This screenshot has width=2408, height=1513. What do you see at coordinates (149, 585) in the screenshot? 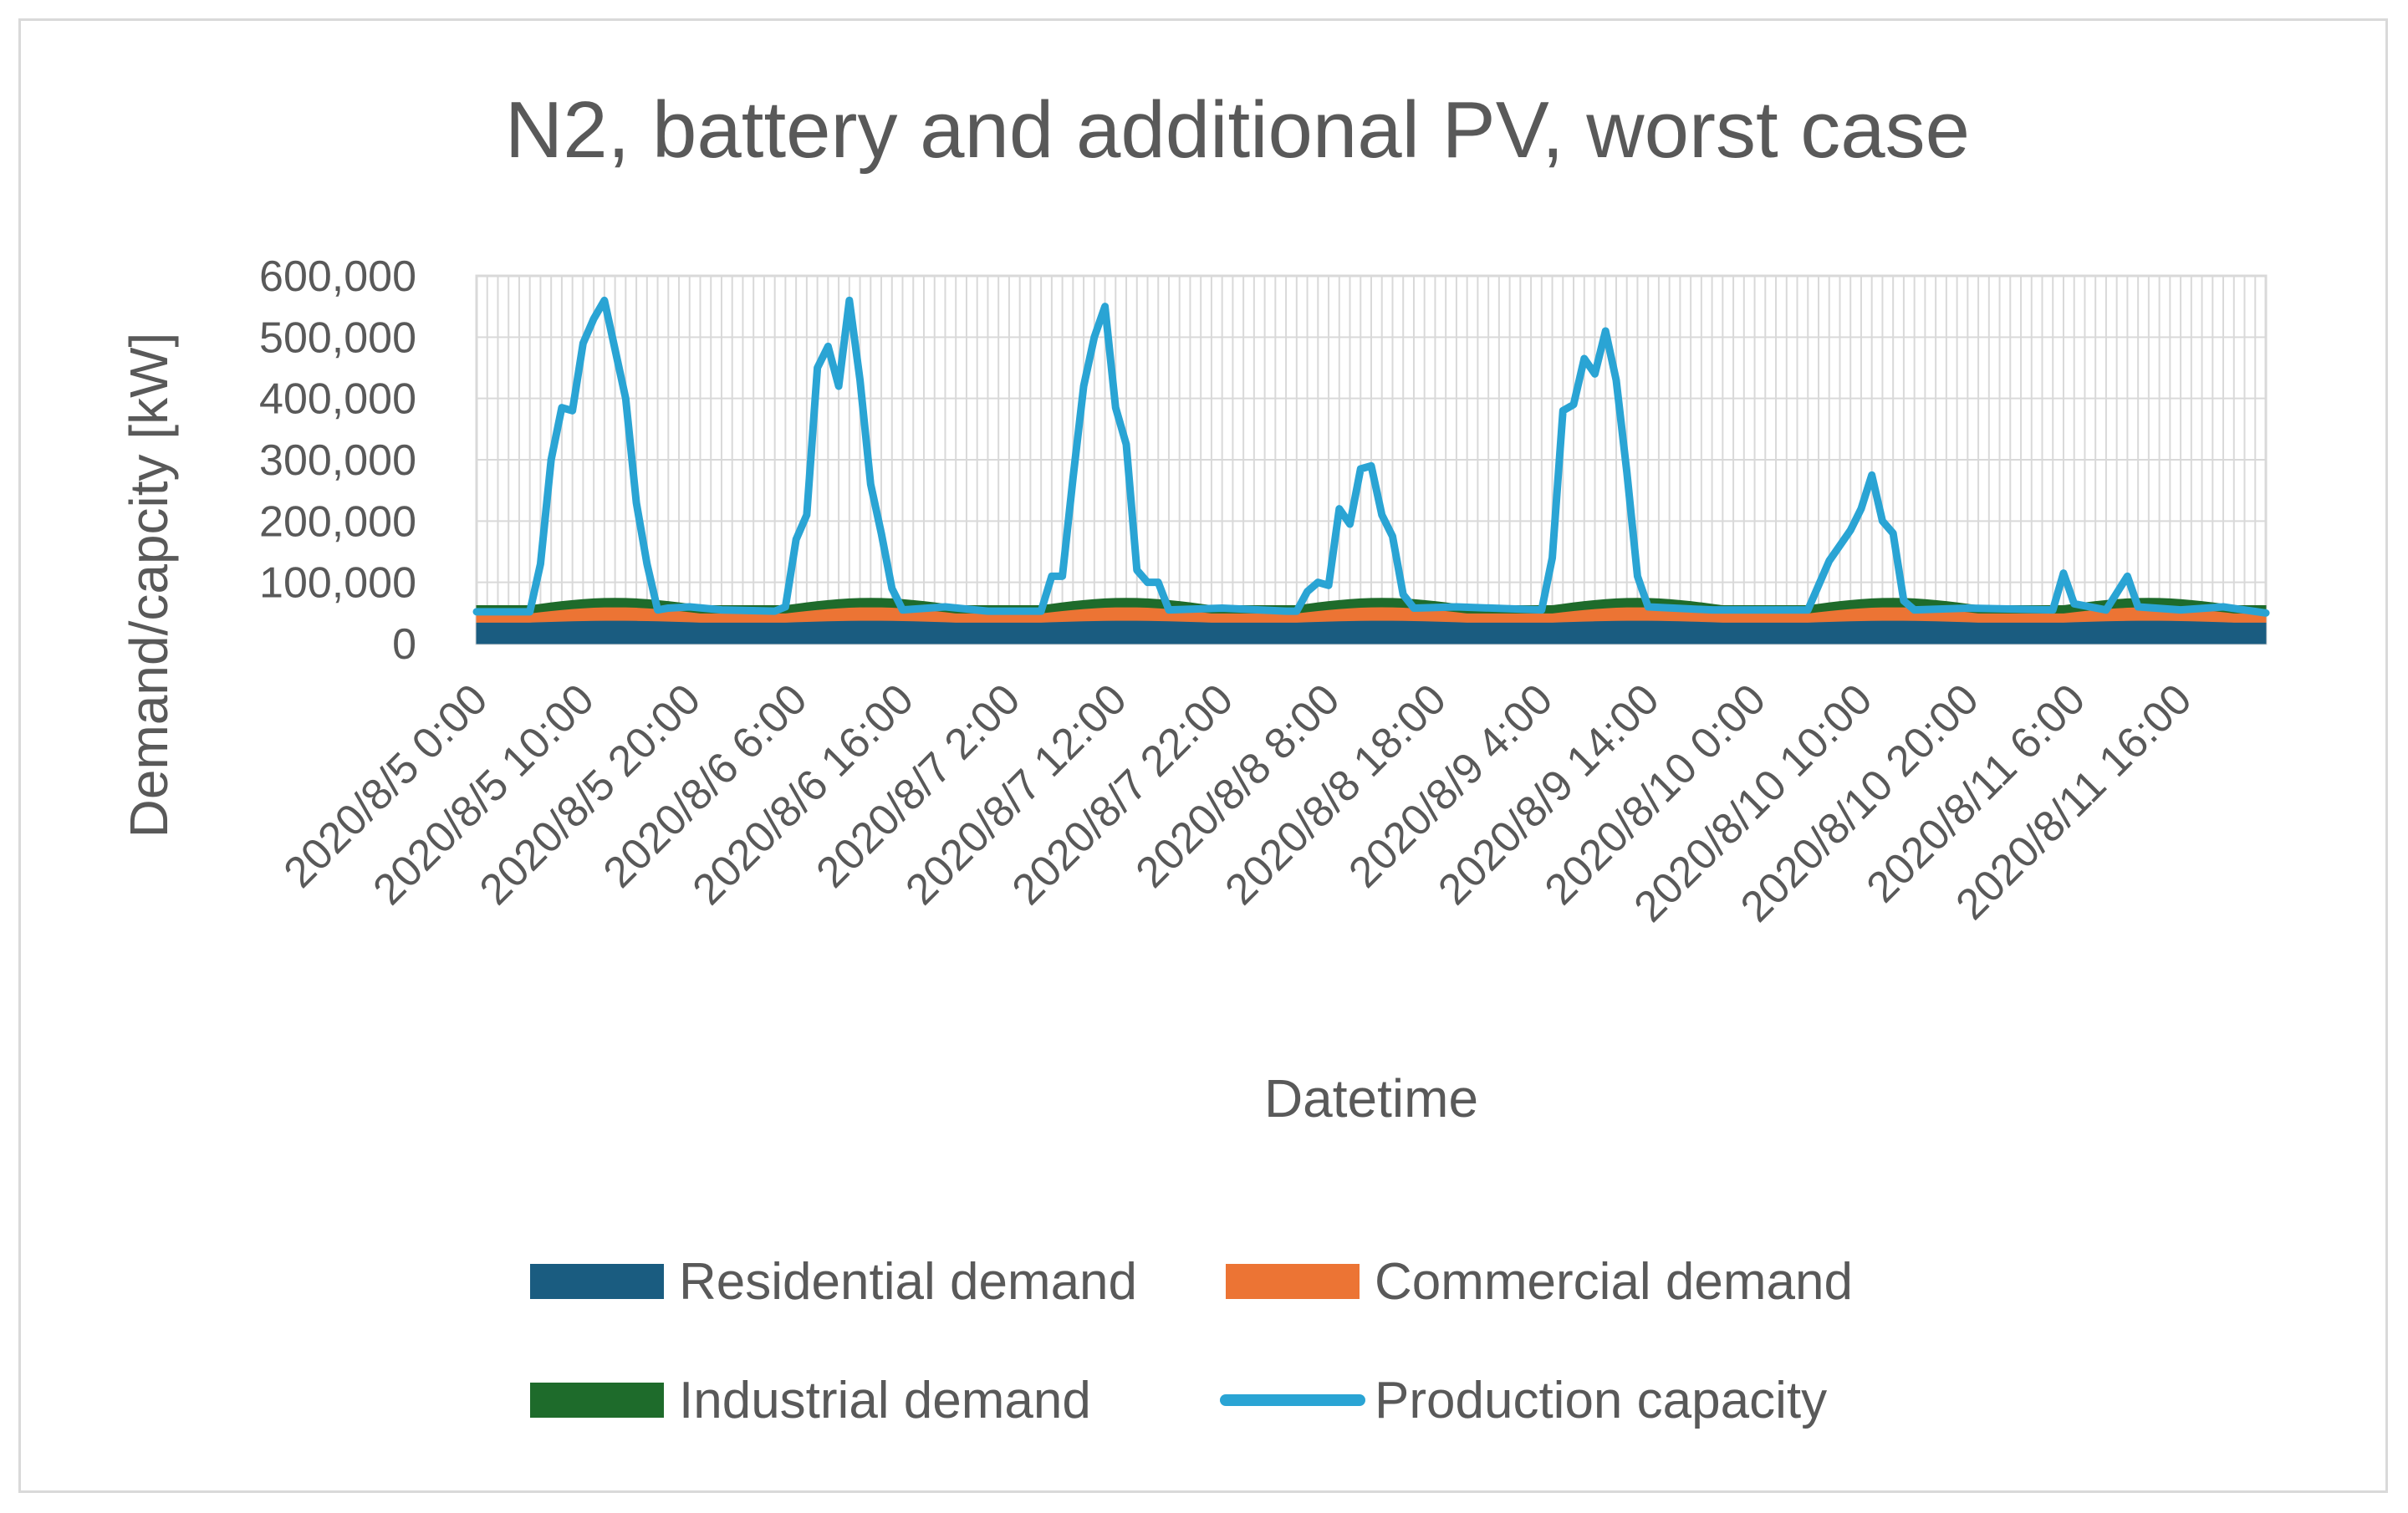
I see `y-axis-title: Demand/capcity [kW]` at bounding box center [149, 585].